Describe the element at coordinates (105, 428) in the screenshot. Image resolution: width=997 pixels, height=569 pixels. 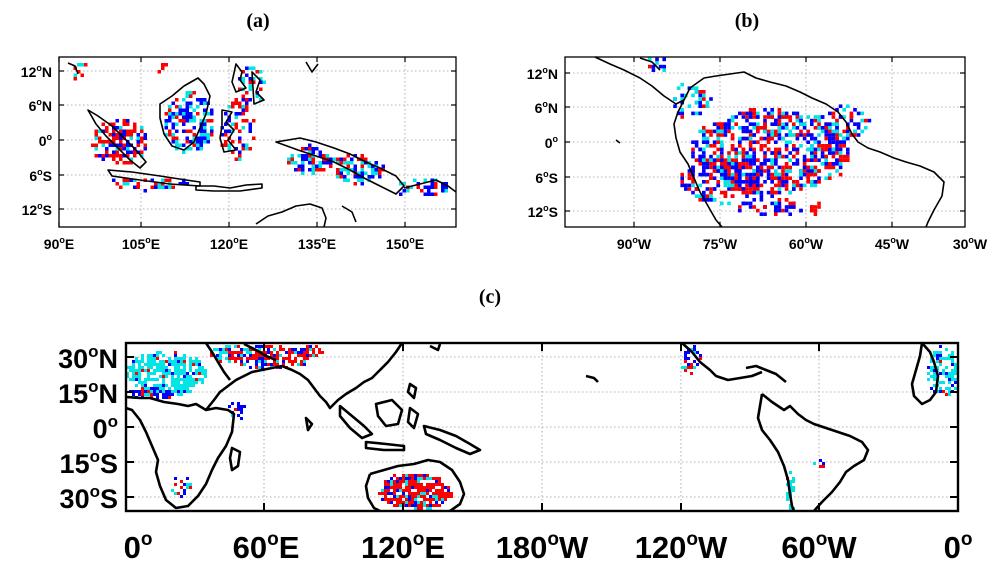
I see `panel-c-y-label: 0o` at that location.